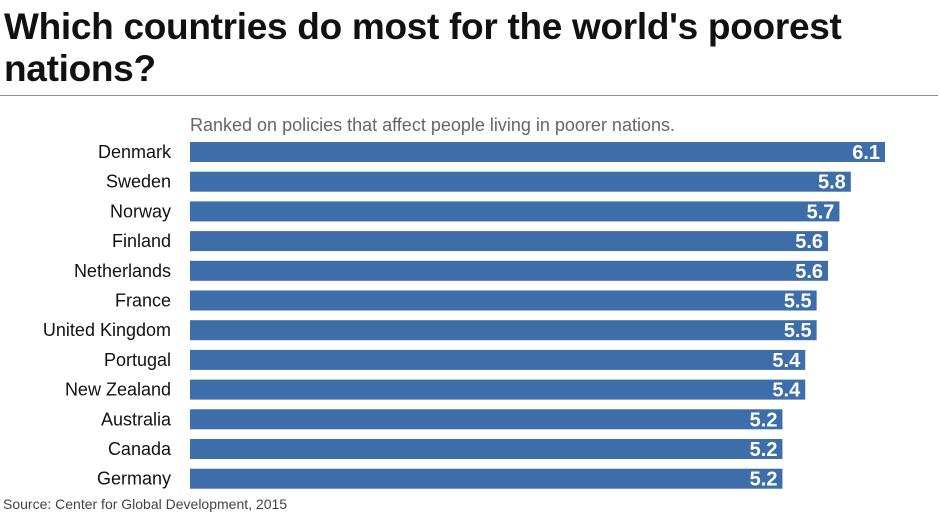  I want to click on category-label-sweden: Sweden, so click(138, 182).